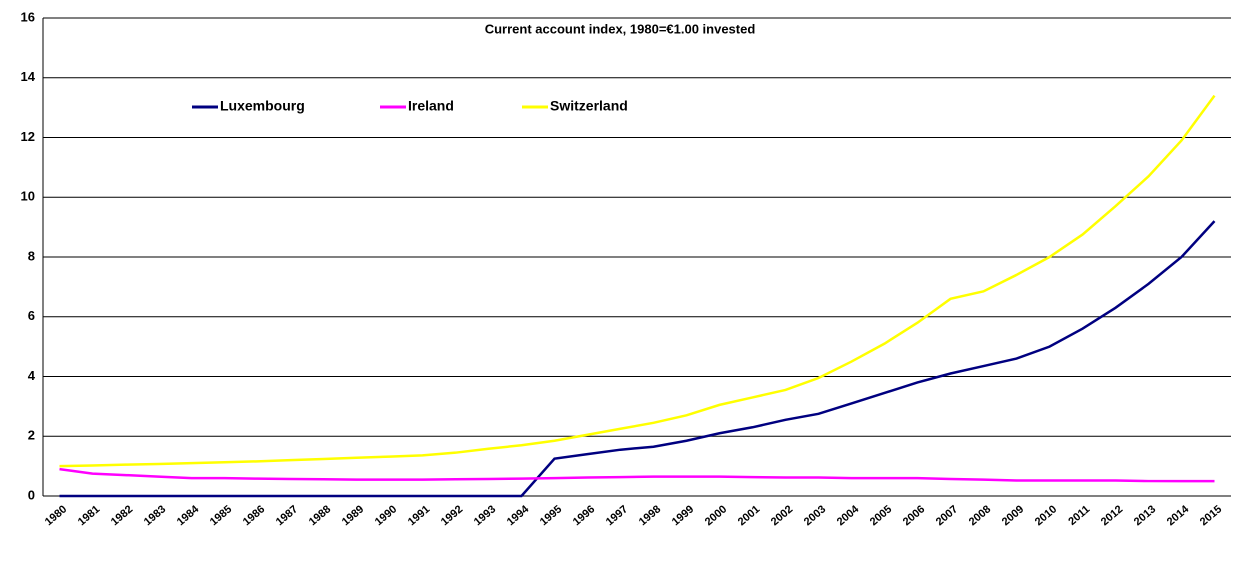  I want to click on x-tick-label: 1985, so click(221, 515).